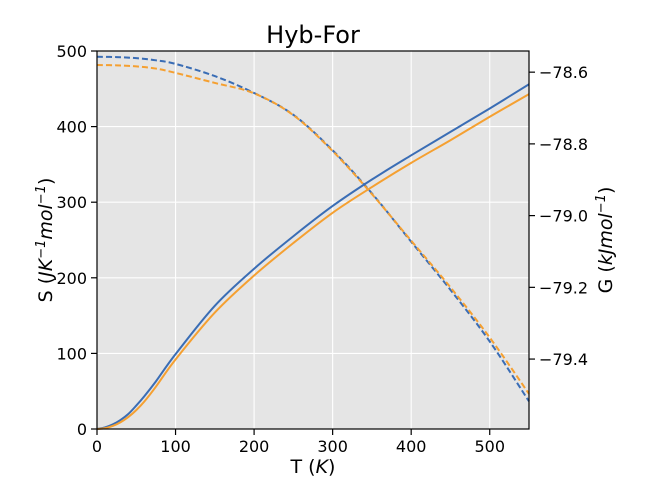  Describe the element at coordinates (46, 221) in the screenshot. I see `y-axis-label-left-part: mol` at that location.